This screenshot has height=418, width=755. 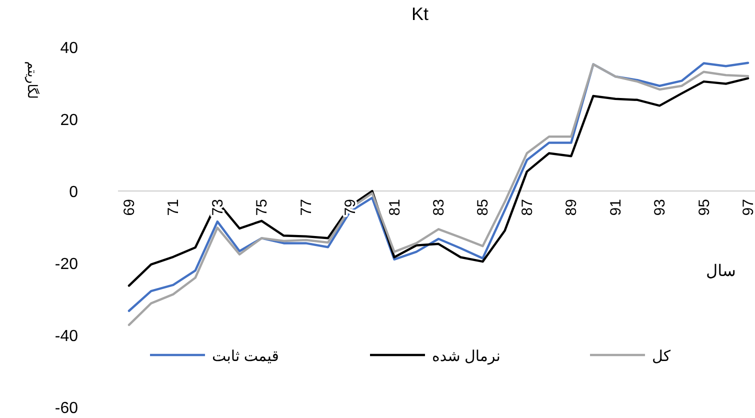 What do you see at coordinates (173, 207) in the screenshot?
I see `x-tick-label: 71` at bounding box center [173, 207].